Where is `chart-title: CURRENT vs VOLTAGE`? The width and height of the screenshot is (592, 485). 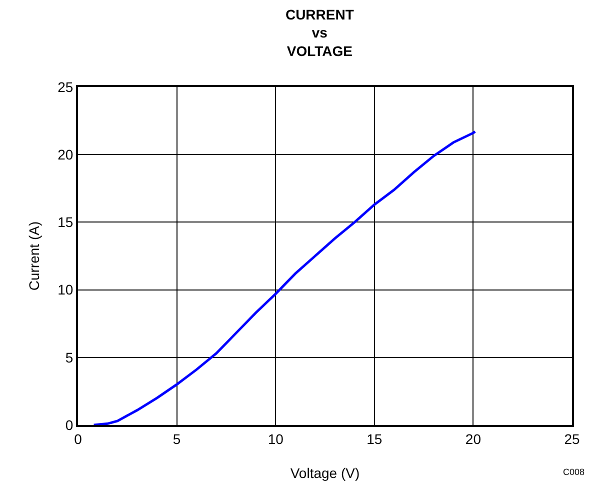 chart-title: CURRENT vs VOLTAGE is located at coordinates (319, 32).